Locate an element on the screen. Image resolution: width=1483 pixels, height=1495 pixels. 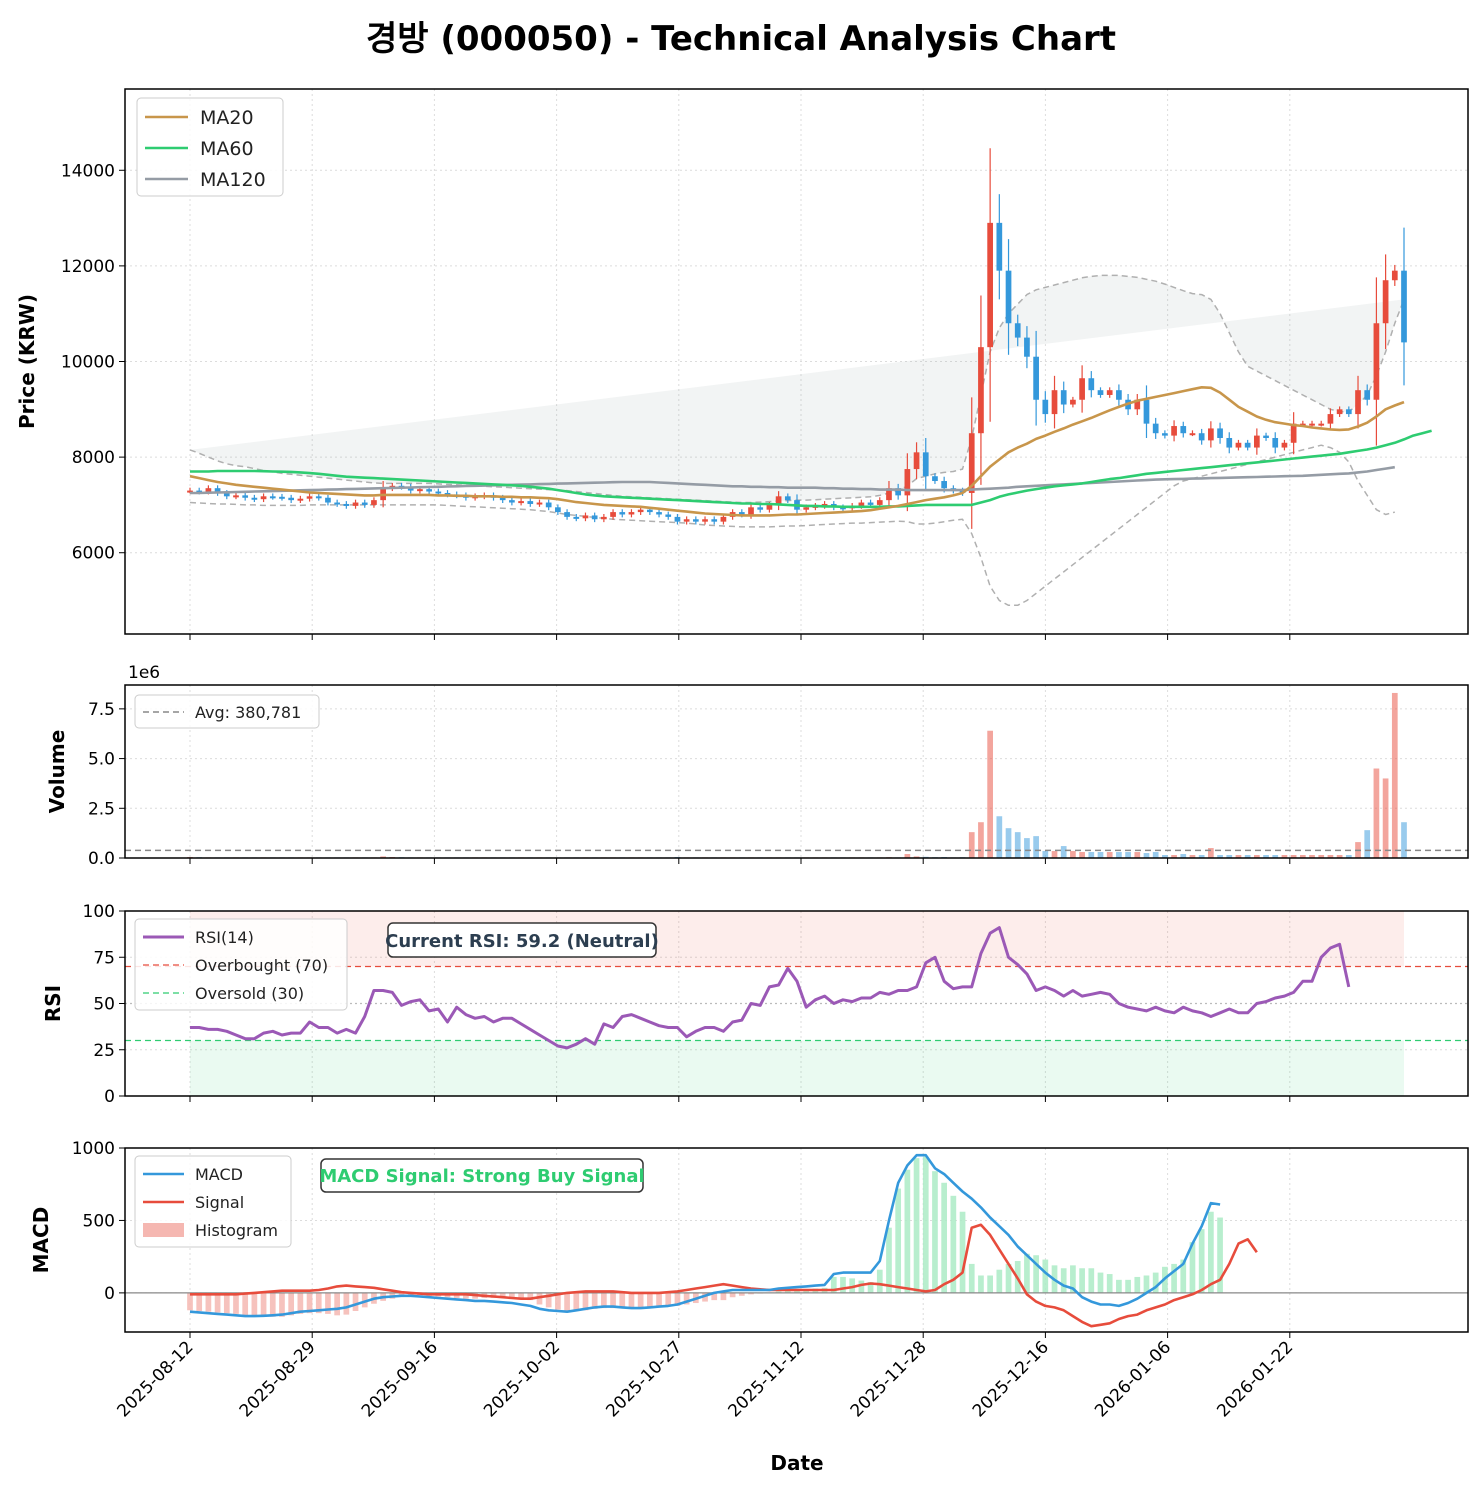
volume-panel: 0.0 2.5 5.0 7.5 1e6 Volume Avg: 380,781 is located at coordinates (757, 766).